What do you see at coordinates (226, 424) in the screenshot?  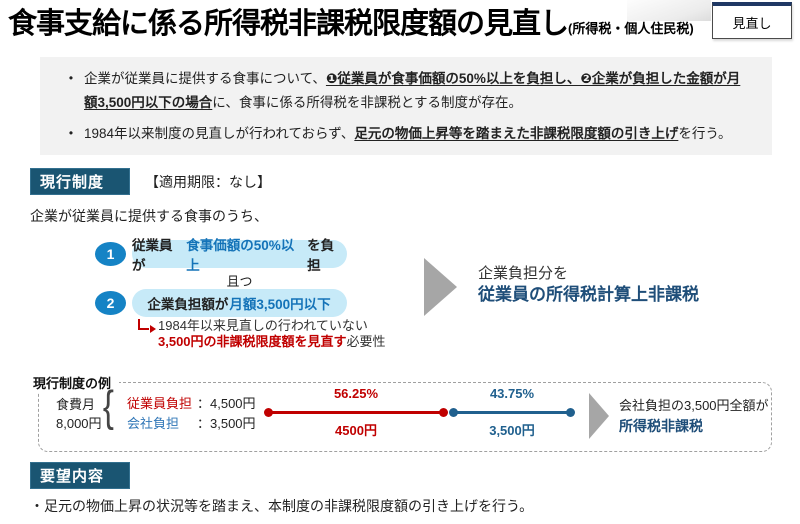 I see `company-share-value: ：3,500円` at bounding box center [226, 424].